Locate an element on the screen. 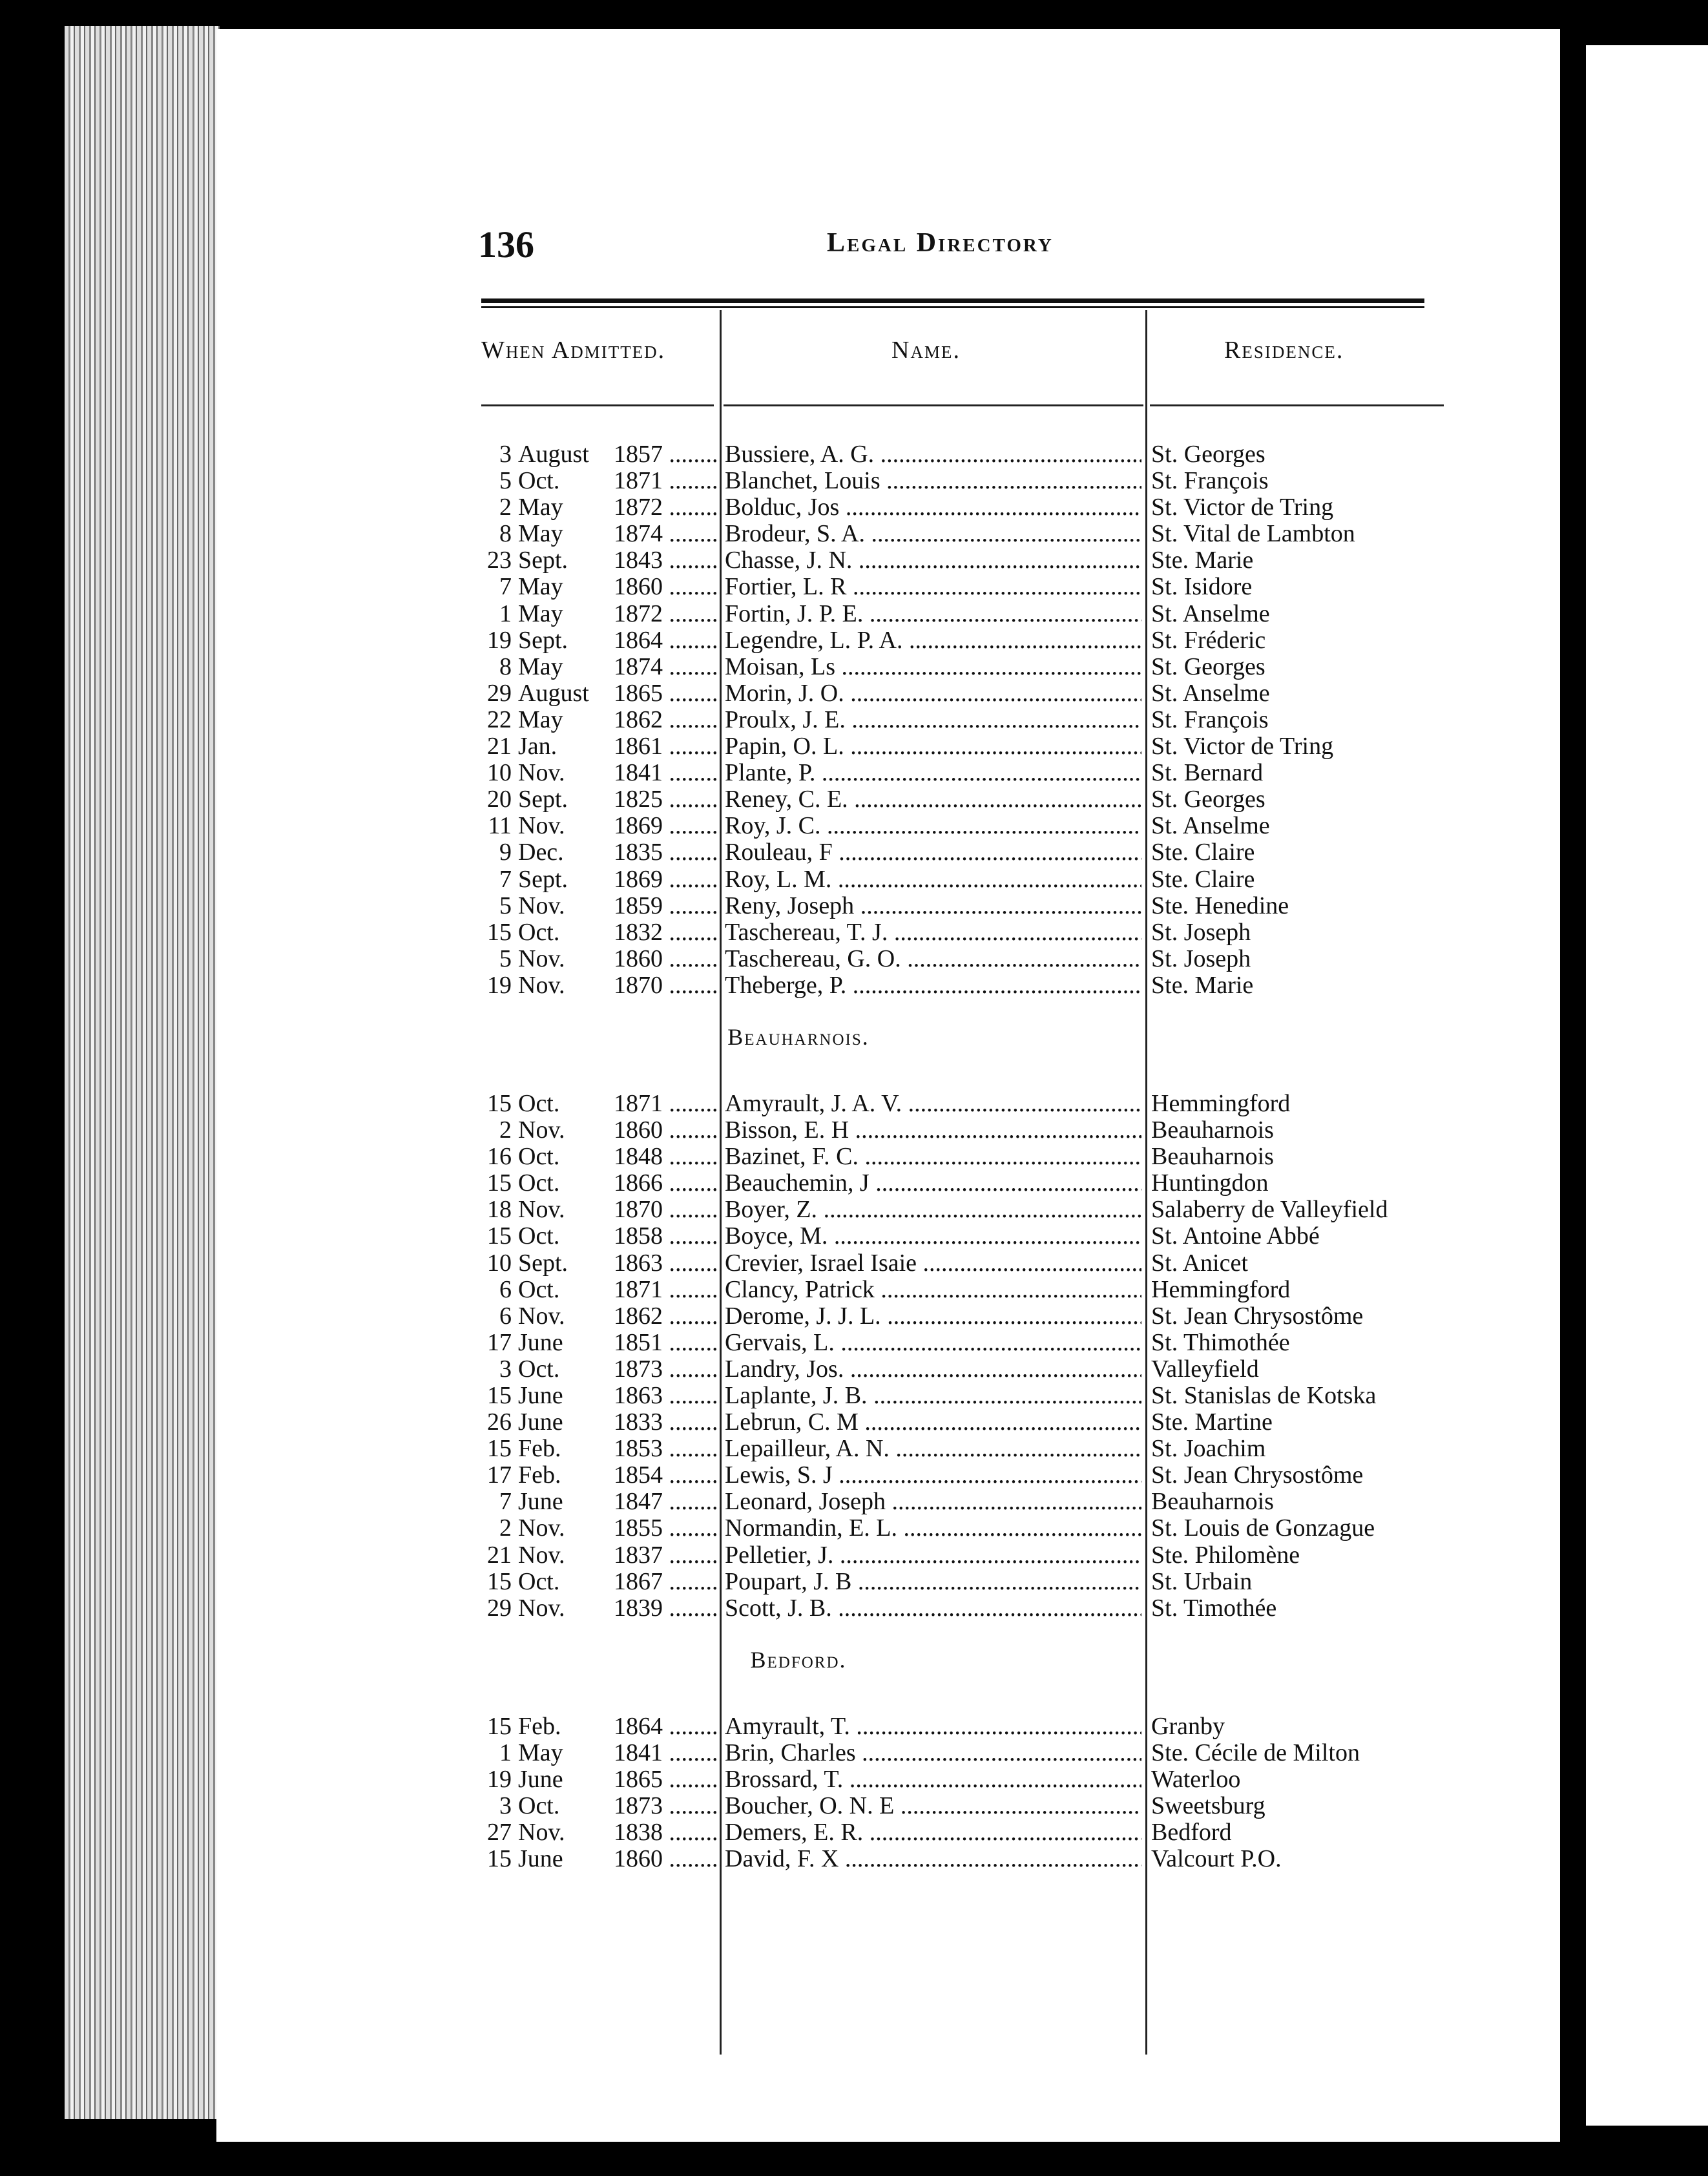 This screenshot has width=1708, height=2176. member-name: Derome, J. J. L. is located at coordinates (933, 1316).